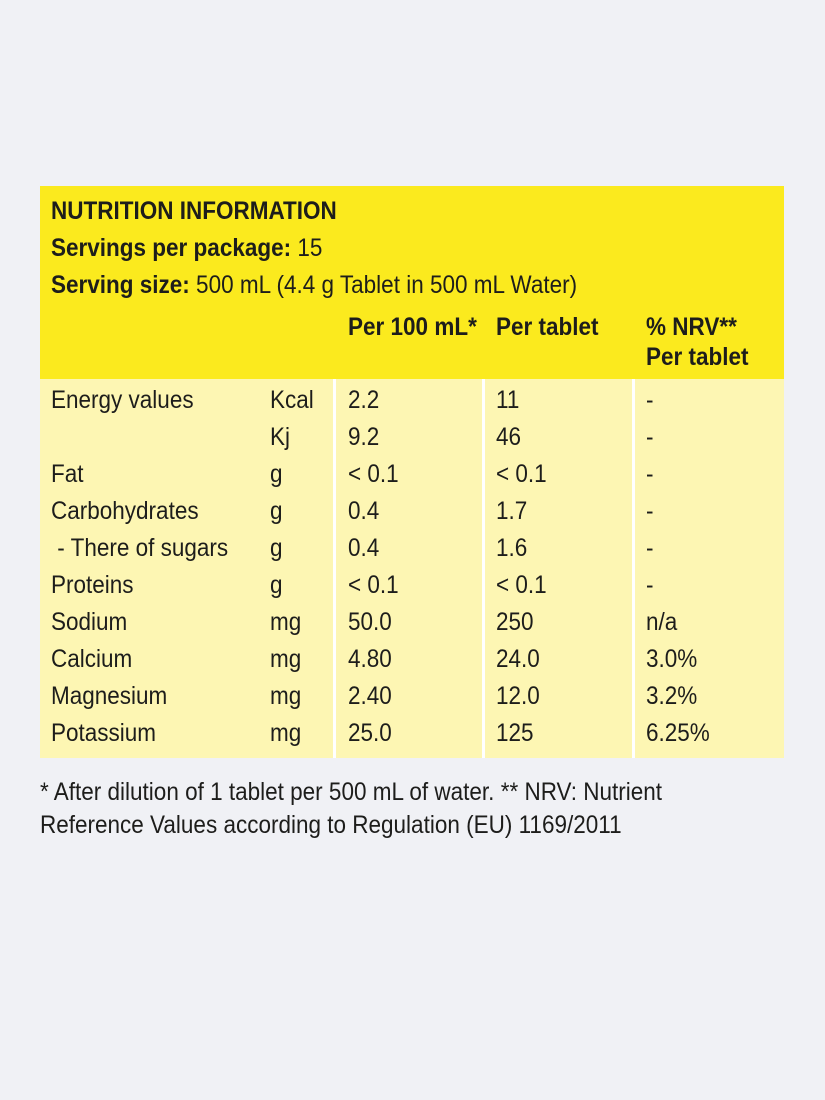  What do you see at coordinates (412, 400) in the screenshot?
I see `table-row: Energy values Kcal 2.2 11 -` at bounding box center [412, 400].